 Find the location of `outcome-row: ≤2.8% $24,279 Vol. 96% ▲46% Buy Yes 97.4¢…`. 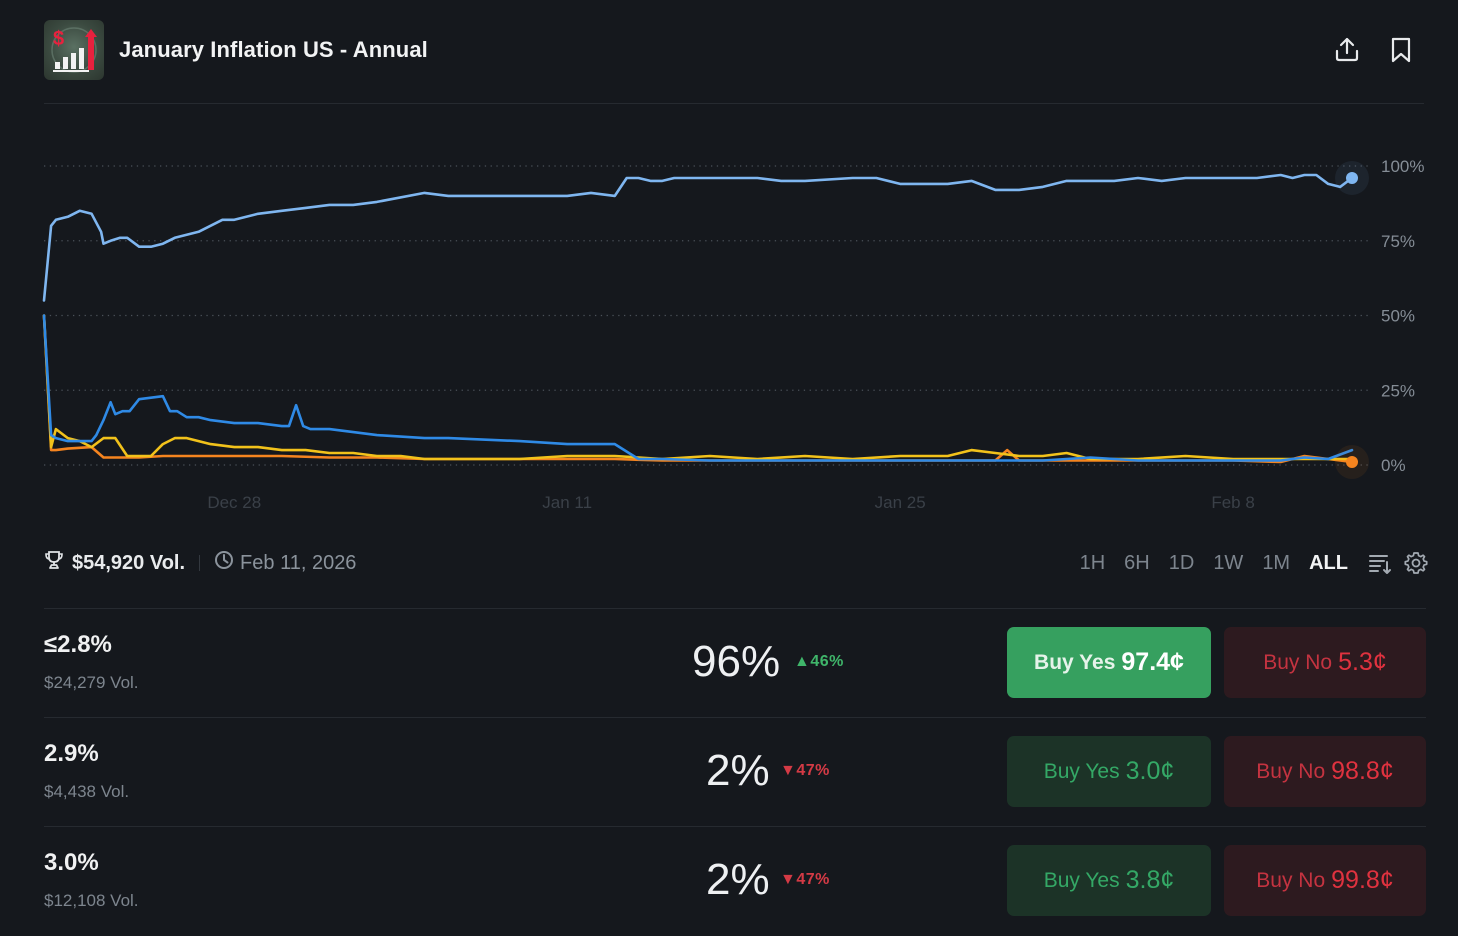

outcome-row: ≤2.8% $24,279 Vol. 96% ▲46% Buy Yes 97.4¢… is located at coordinates (735, 663).